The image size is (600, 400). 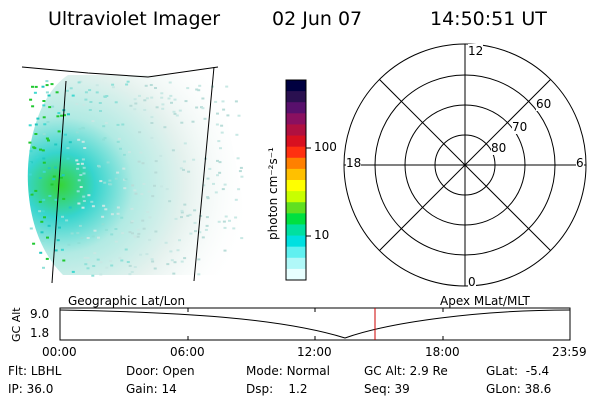 What do you see at coordinates (16, 324) in the screenshot?
I see `timeline-axis-label: GC Alt` at bounding box center [16, 324].